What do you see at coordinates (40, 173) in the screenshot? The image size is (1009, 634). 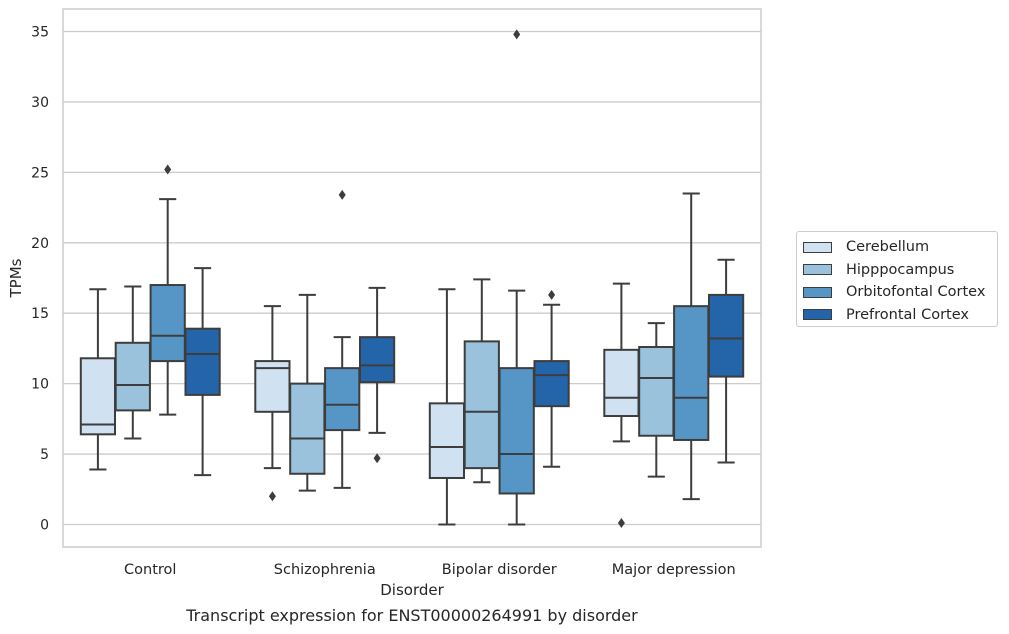 I see `y-tick-label: 25` at bounding box center [40, 173].